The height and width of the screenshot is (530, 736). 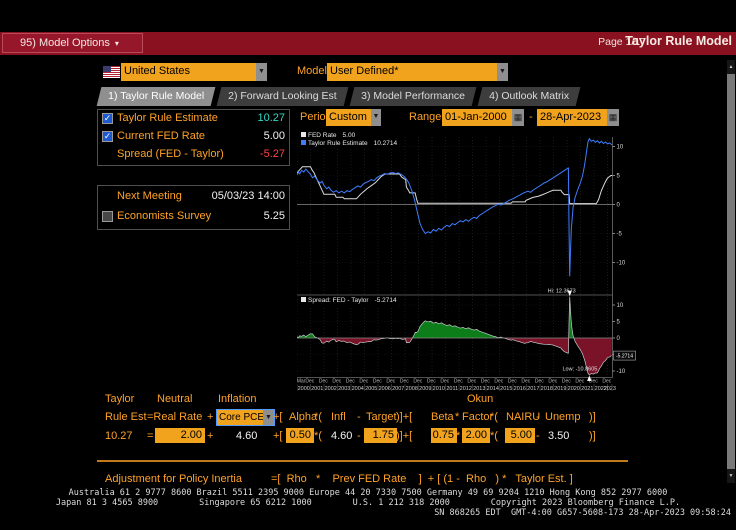 What do you see at coordinates (520, 435) in the screenshot?
I see `nairu-input: 5.00` at bounding box center [520, 435].